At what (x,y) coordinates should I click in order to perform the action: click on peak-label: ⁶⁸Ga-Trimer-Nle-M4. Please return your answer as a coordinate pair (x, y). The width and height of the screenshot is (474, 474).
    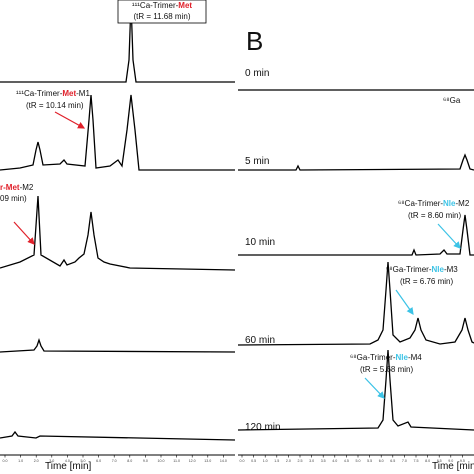
    Looking at the image, I should click on (386, 357).